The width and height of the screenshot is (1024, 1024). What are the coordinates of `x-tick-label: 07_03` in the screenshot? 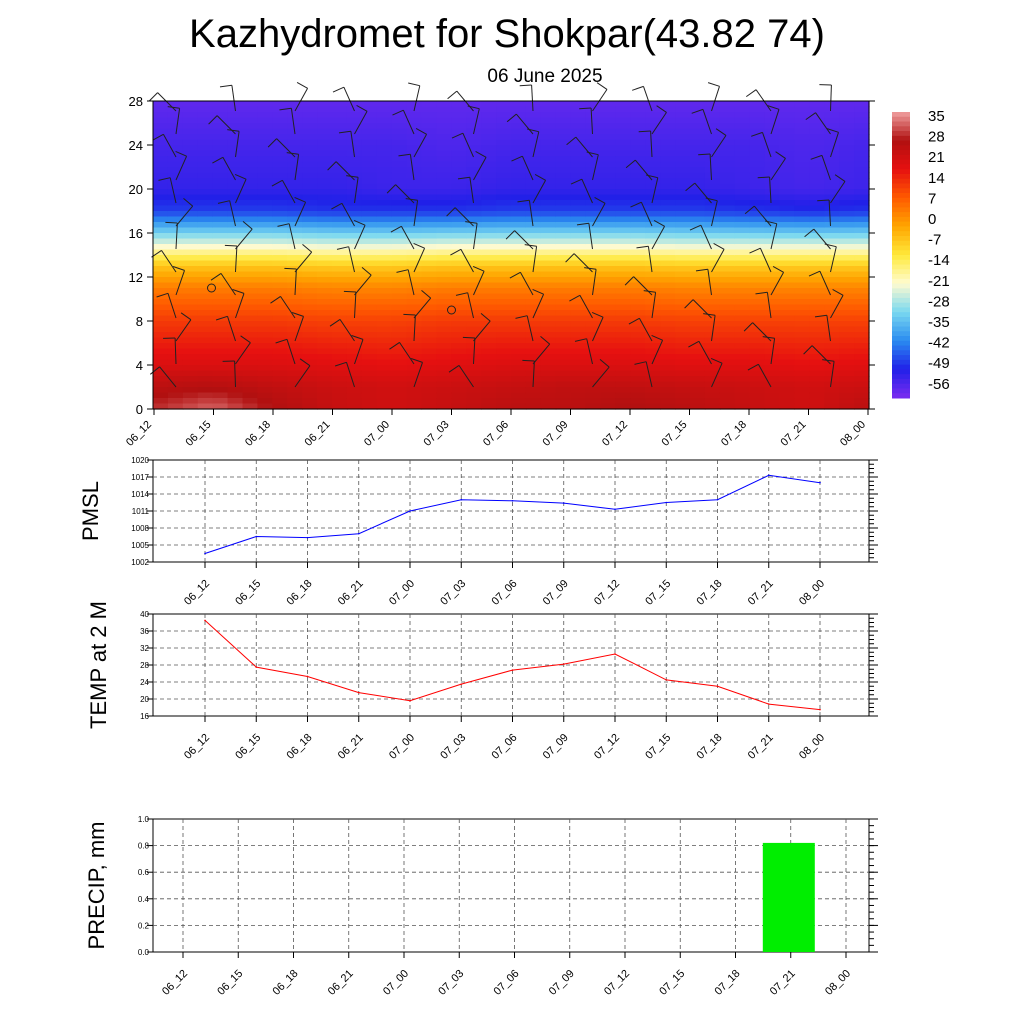 It's located at (453, 747).